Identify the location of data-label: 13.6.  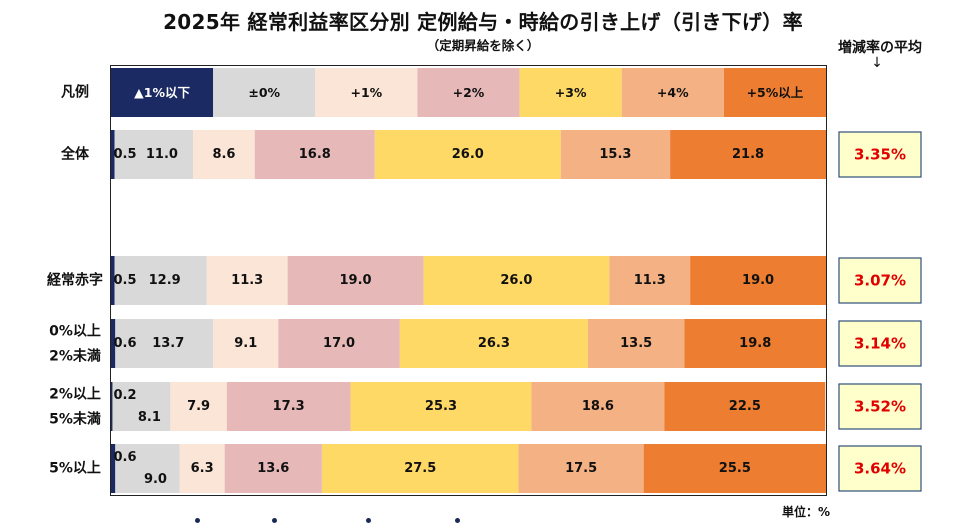
(273, 468).